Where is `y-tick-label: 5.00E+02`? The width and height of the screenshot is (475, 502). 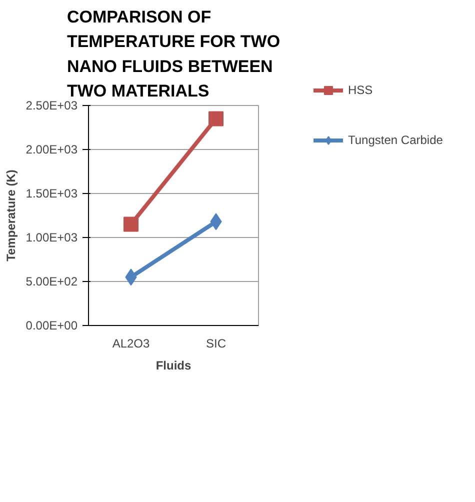
y-tick-label: 5.00E+02 is located at coordinates (52, 281).